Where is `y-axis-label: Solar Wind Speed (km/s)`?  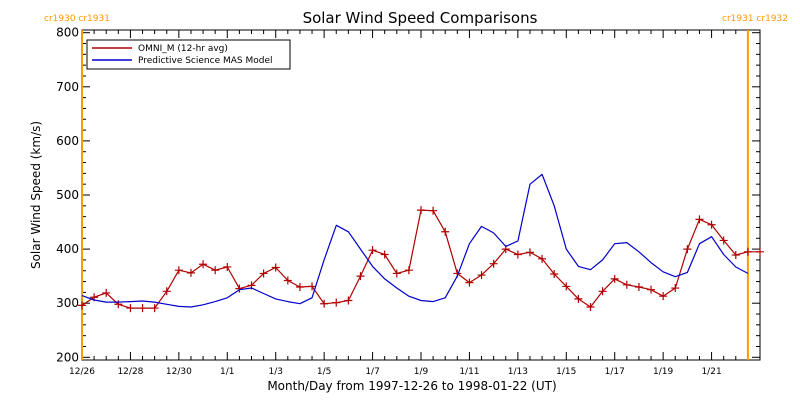
y-axis-label: Solar Wind Speed (km/s) is located at coordinates (36, 195).